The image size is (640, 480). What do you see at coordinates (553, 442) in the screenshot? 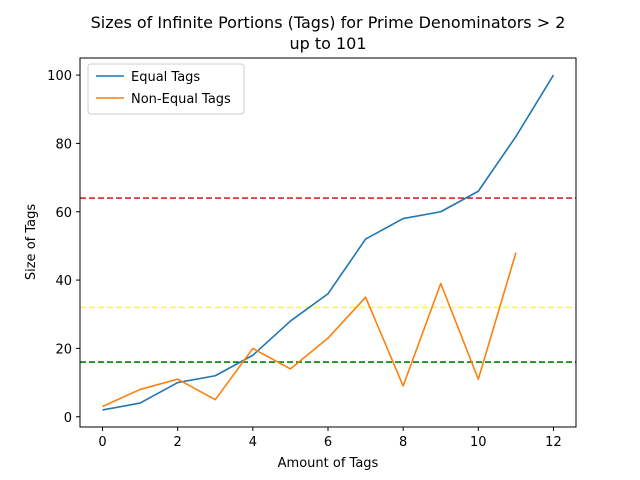
I see `x-tick-label: 12` at bounding box center [553, 442].